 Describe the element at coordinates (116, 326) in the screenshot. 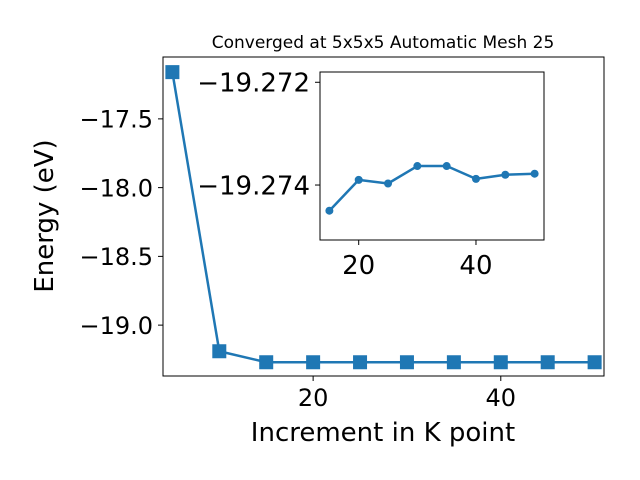

I see `y-tick-label: −19.0` at that location.